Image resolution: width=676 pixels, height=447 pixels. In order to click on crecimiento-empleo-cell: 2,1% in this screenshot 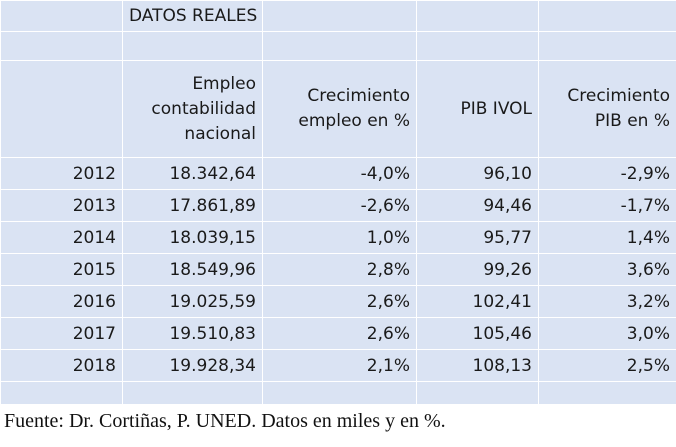, I will do `click(339, 365)`.